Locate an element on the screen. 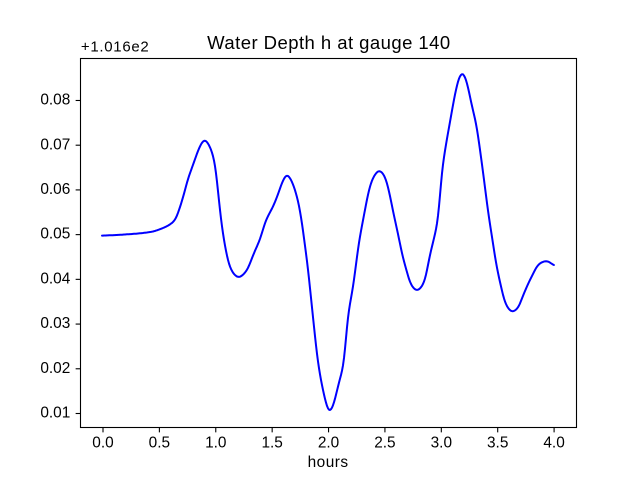 The image size is (640, 480). svg-text: 1.5 is located at coordinates (271, 443).